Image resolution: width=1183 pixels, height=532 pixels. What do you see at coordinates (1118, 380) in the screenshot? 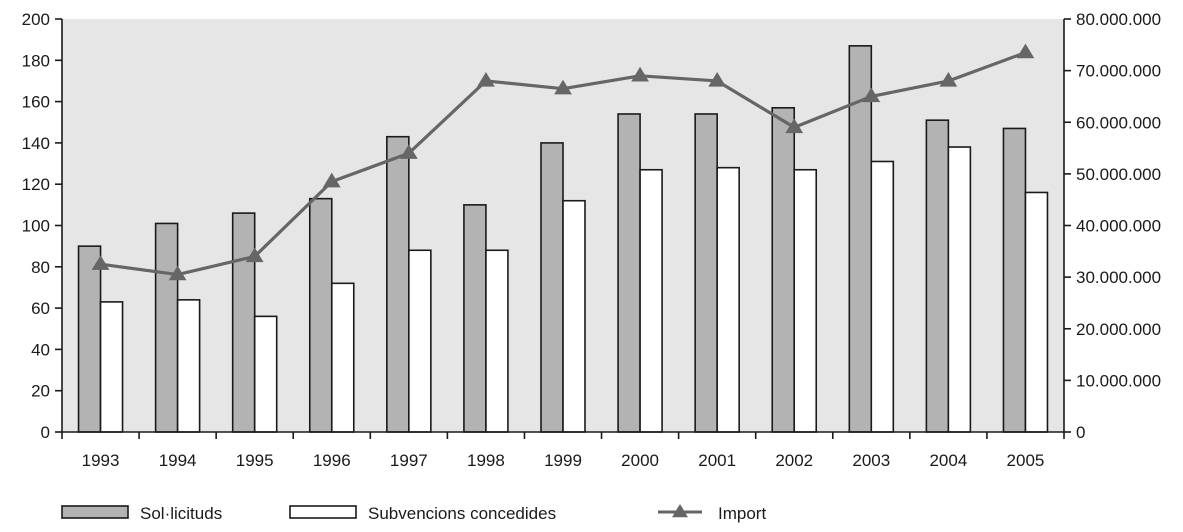
I see `y2-tick-label: 10.000.000` at bounding box center [1118, 380].